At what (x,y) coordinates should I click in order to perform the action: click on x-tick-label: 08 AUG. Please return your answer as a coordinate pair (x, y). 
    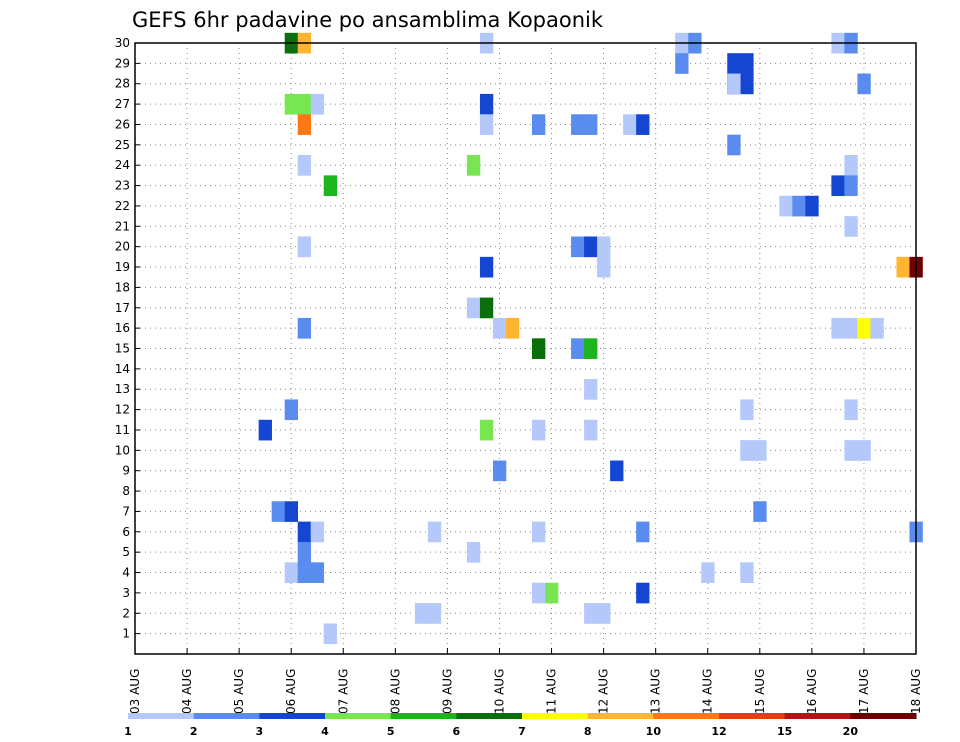
    Looking at the image, I should click on (395, 691).